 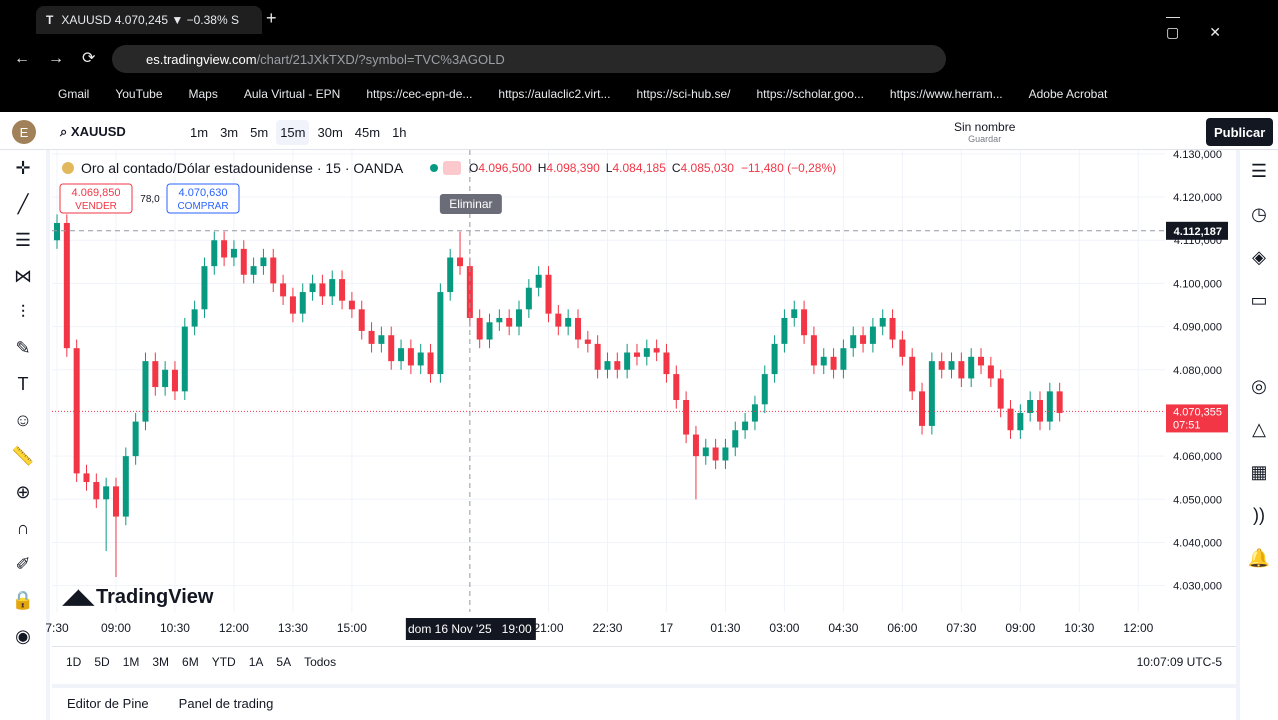 What do you see at coordinates (259, 132) in the screenshot?
I see `interval: 5m` at bounding box center [259, 132].